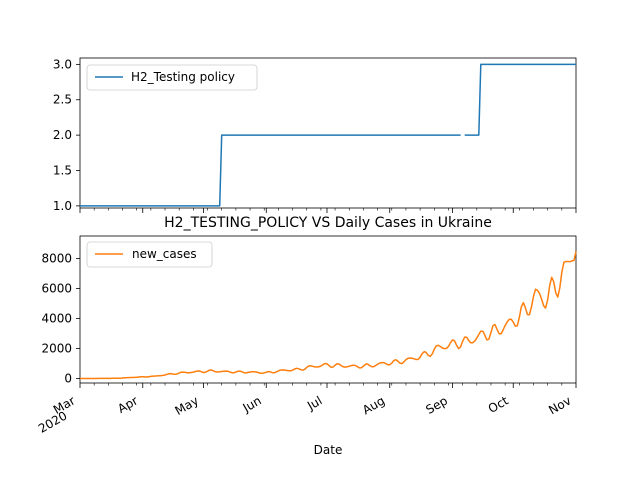 This screenshot has height=480, width=640. What do you see at coordinates (56, 289) in the screenshot?
I see `bottom-y-tick-label: 6000` at bounding box center [56, 289].